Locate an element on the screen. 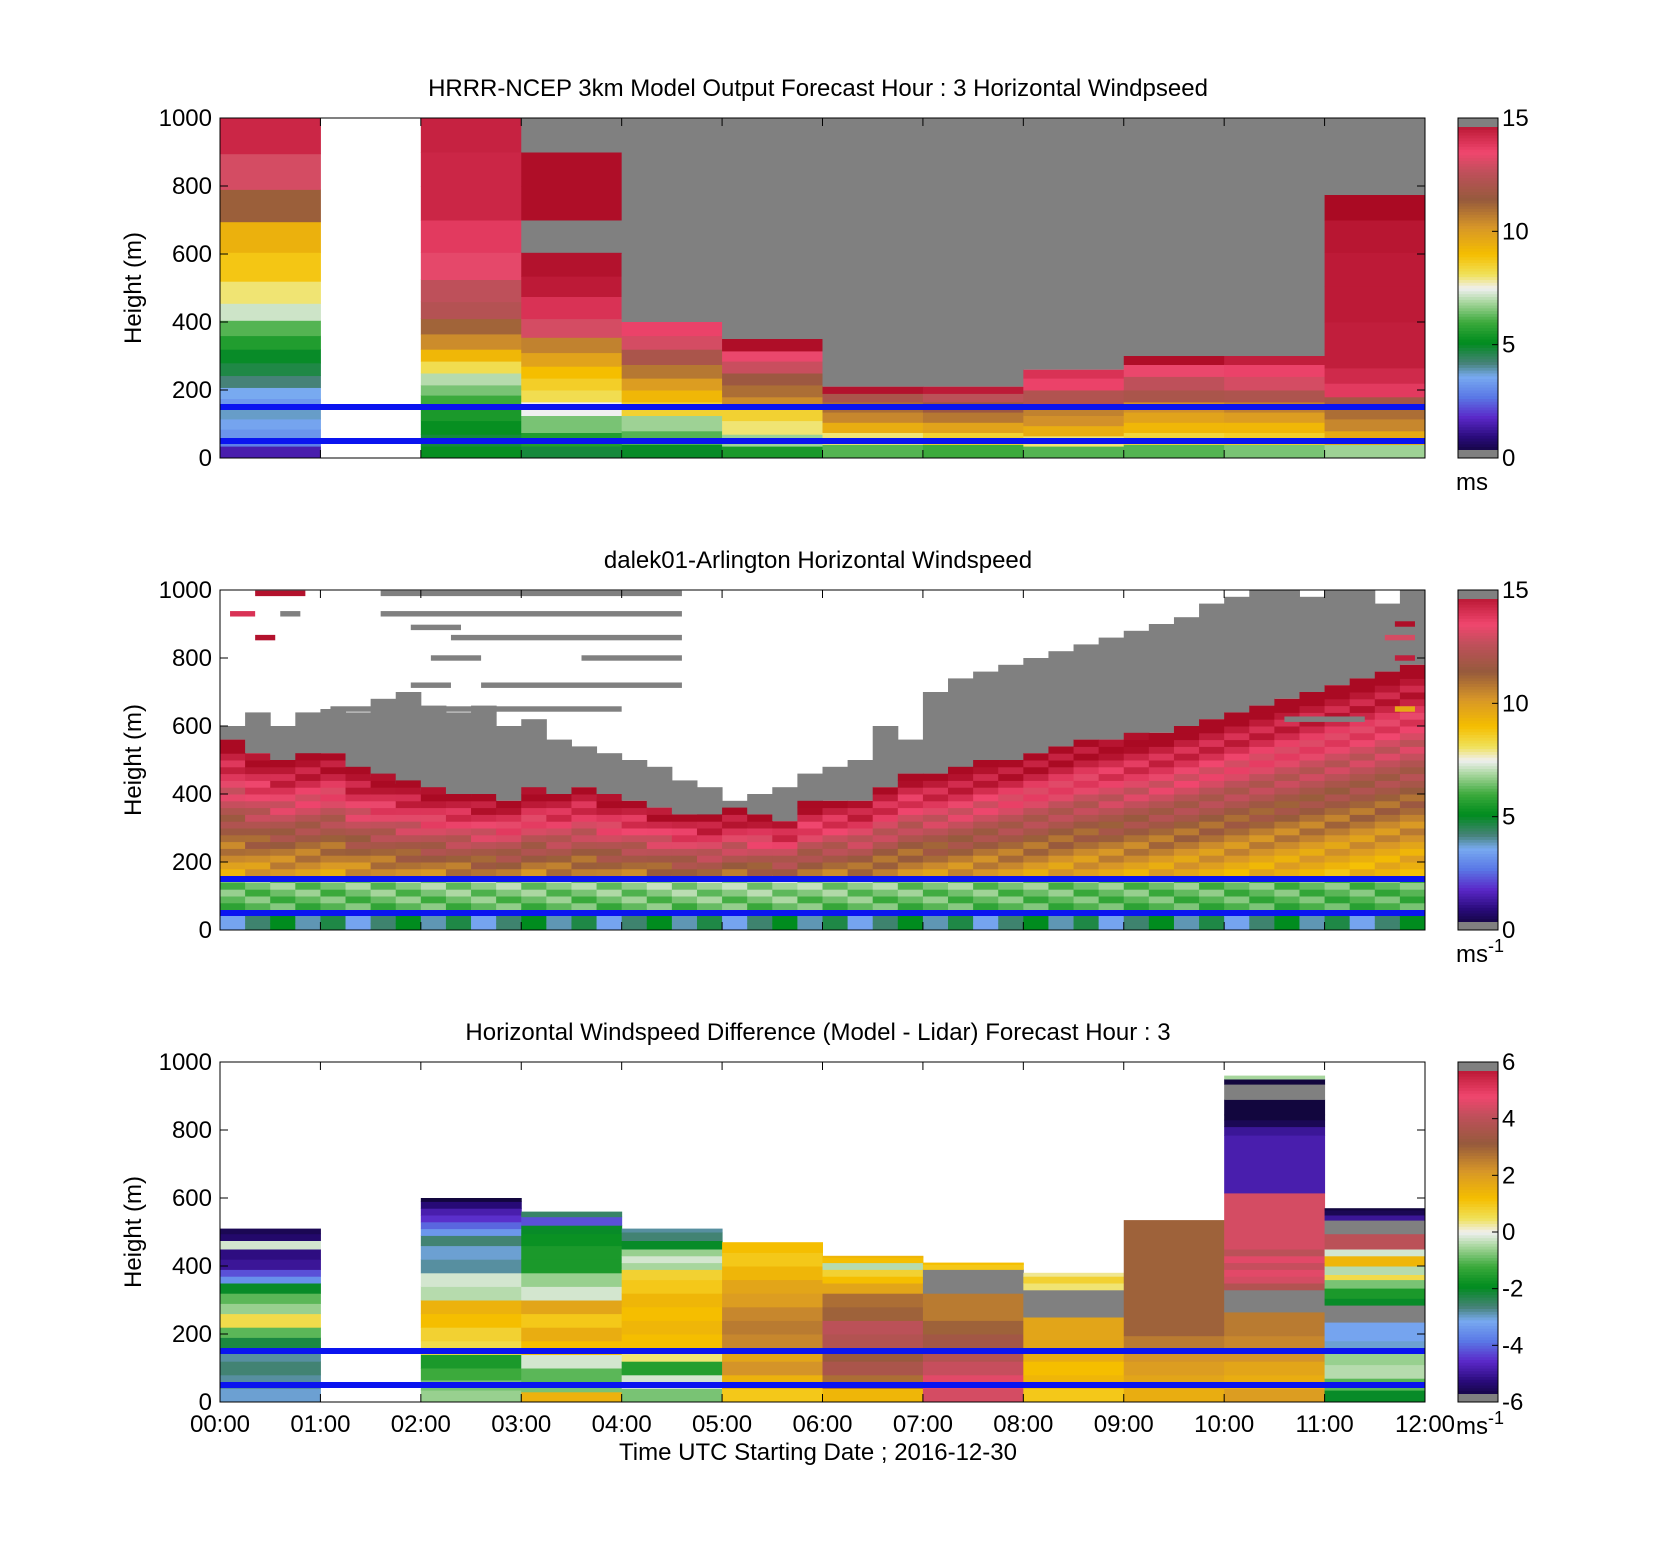 This screenshot has width=1680, height=1561. colorbar-frame is located at coordinates (1478, 288).